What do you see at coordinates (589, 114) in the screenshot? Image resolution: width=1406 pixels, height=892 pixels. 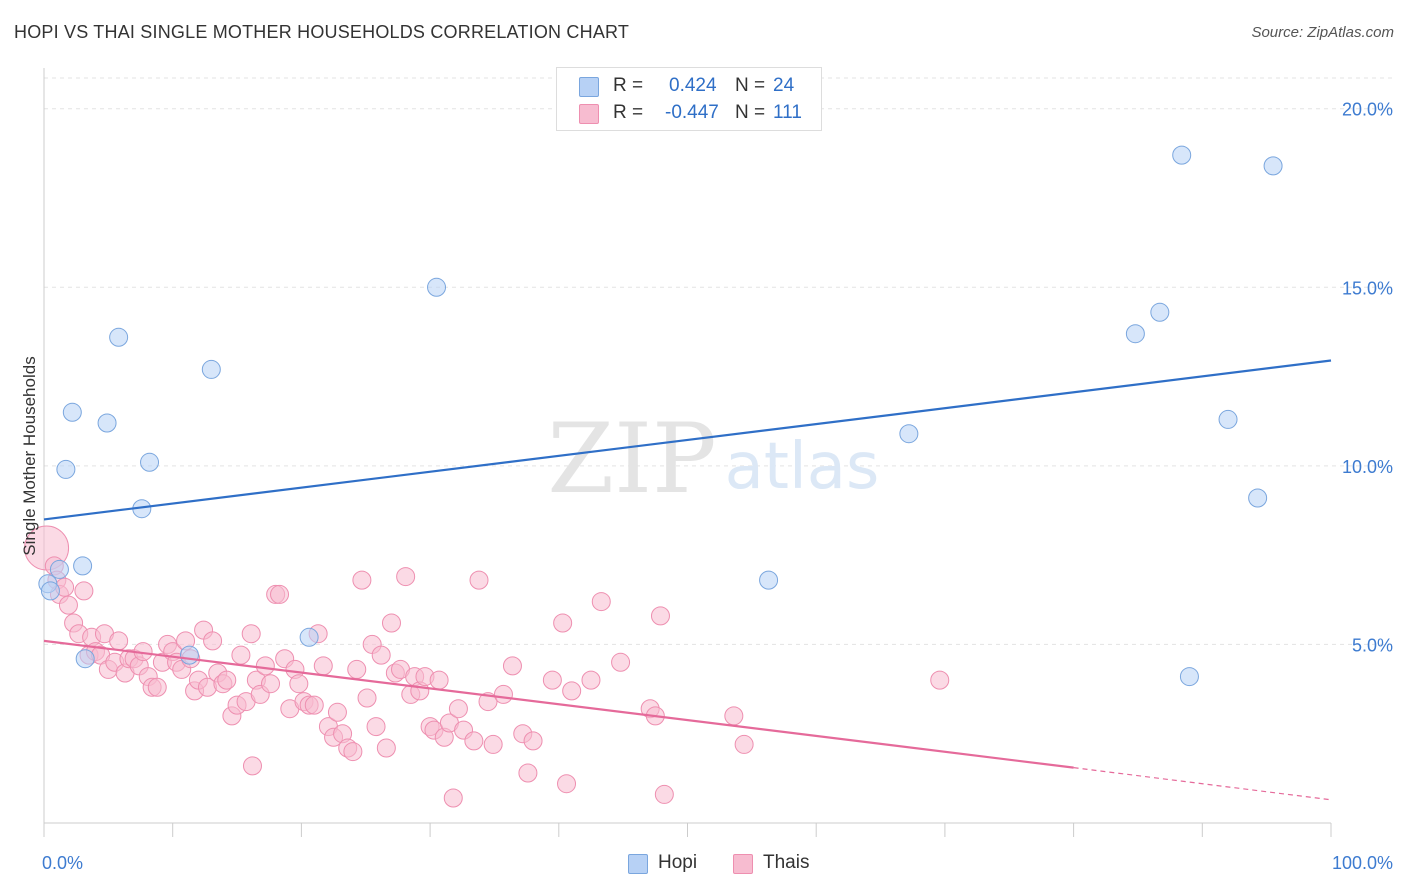 I see `thais-swatch` at bounding box center [589, 114].